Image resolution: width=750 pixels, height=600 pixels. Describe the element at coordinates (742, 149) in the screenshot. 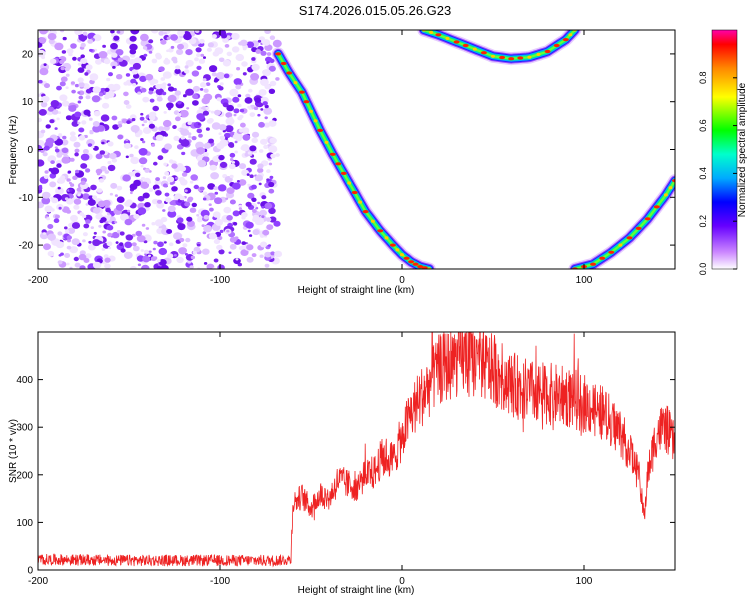

I see `colorbar-label: Normalized spectral amplitude` at that location.